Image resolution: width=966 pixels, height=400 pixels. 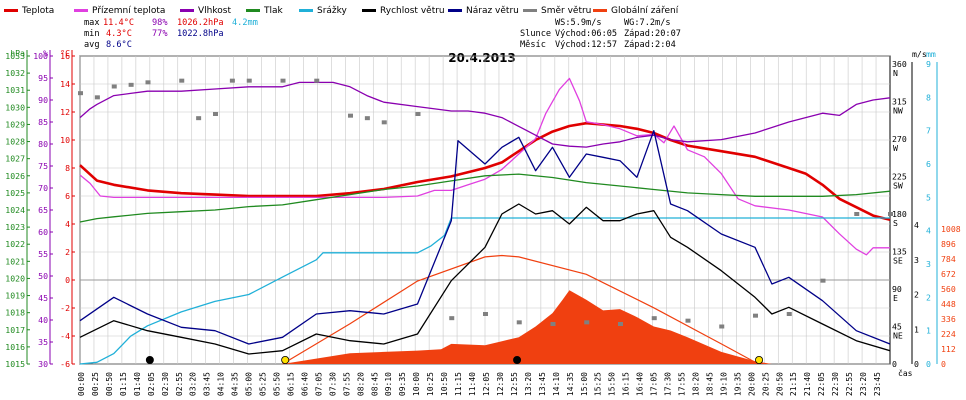 What do you see at coordinates (249, 384) in the screenshot?
I see `x-tick-label: 05:00` at bounding box center [249, 384].